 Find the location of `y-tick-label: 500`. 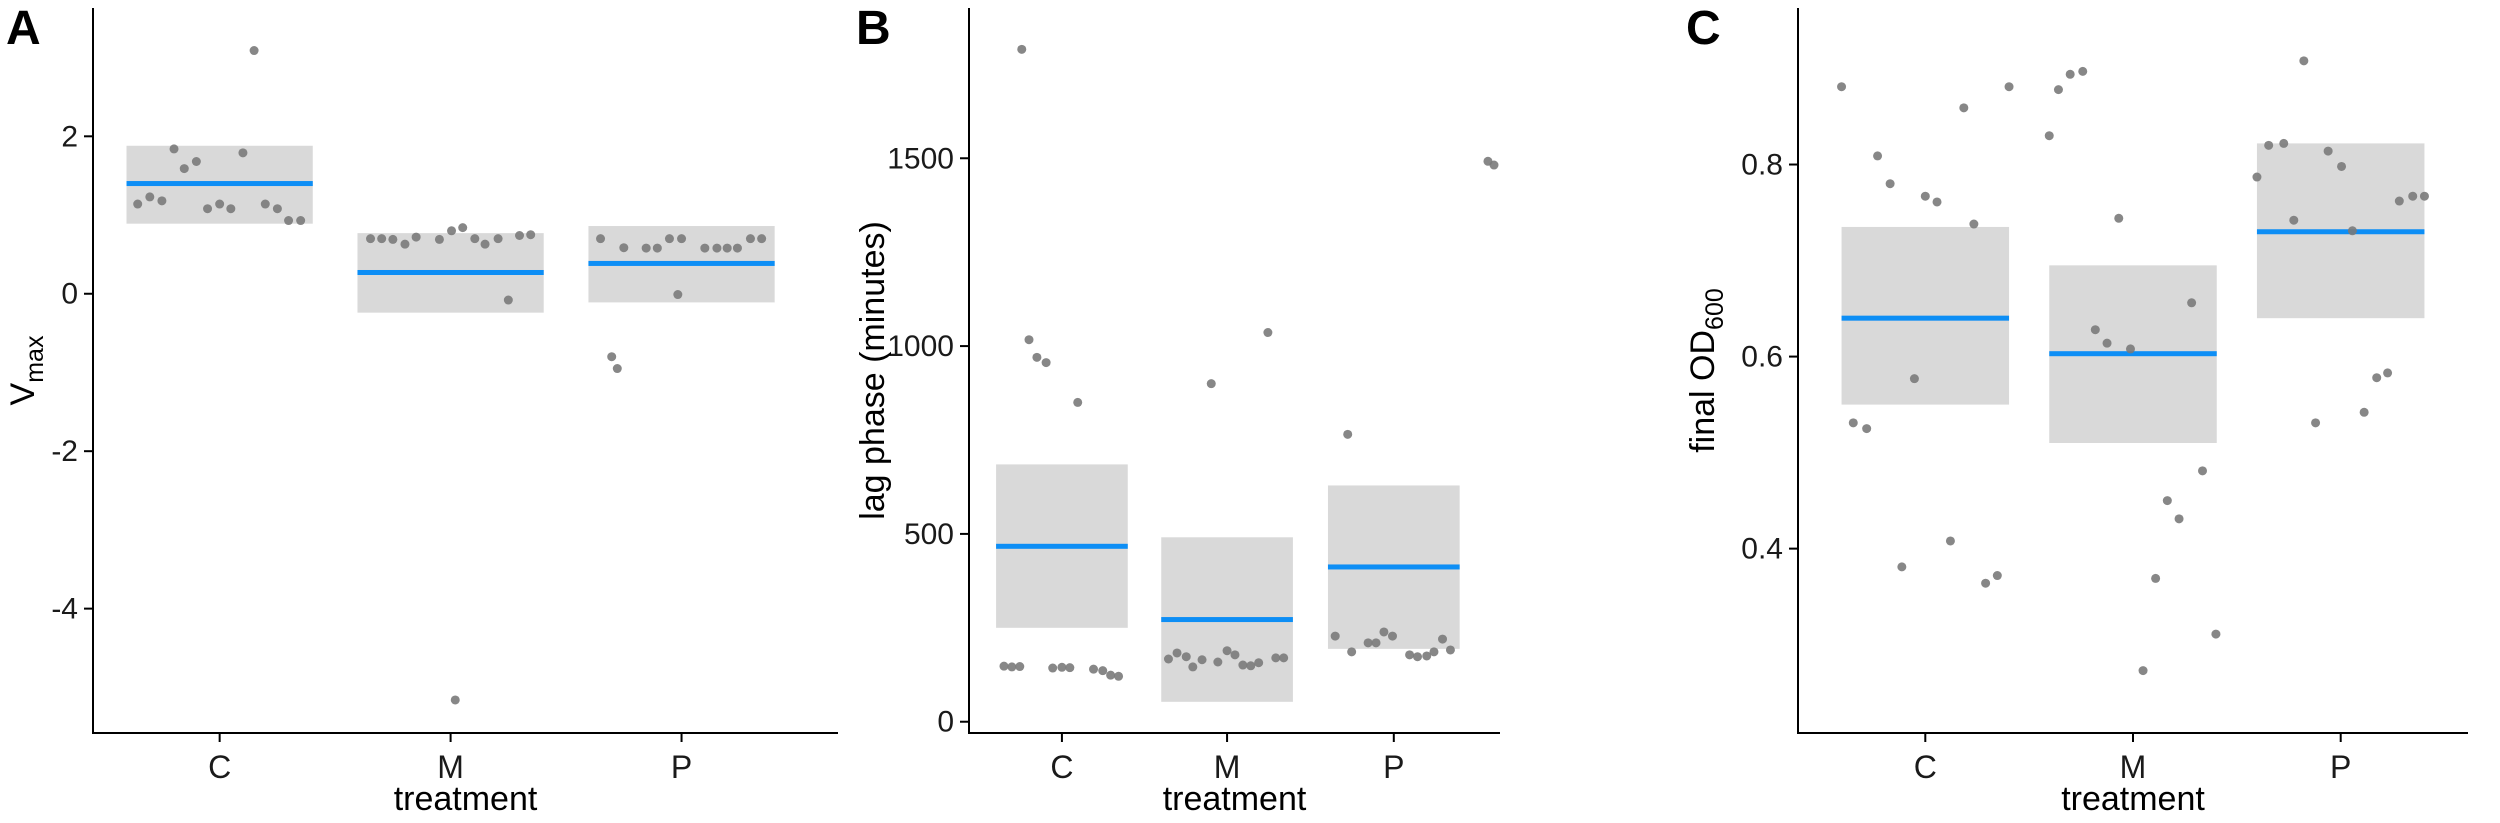

y-tick-label: 500 is located at coordinates (929, 534).